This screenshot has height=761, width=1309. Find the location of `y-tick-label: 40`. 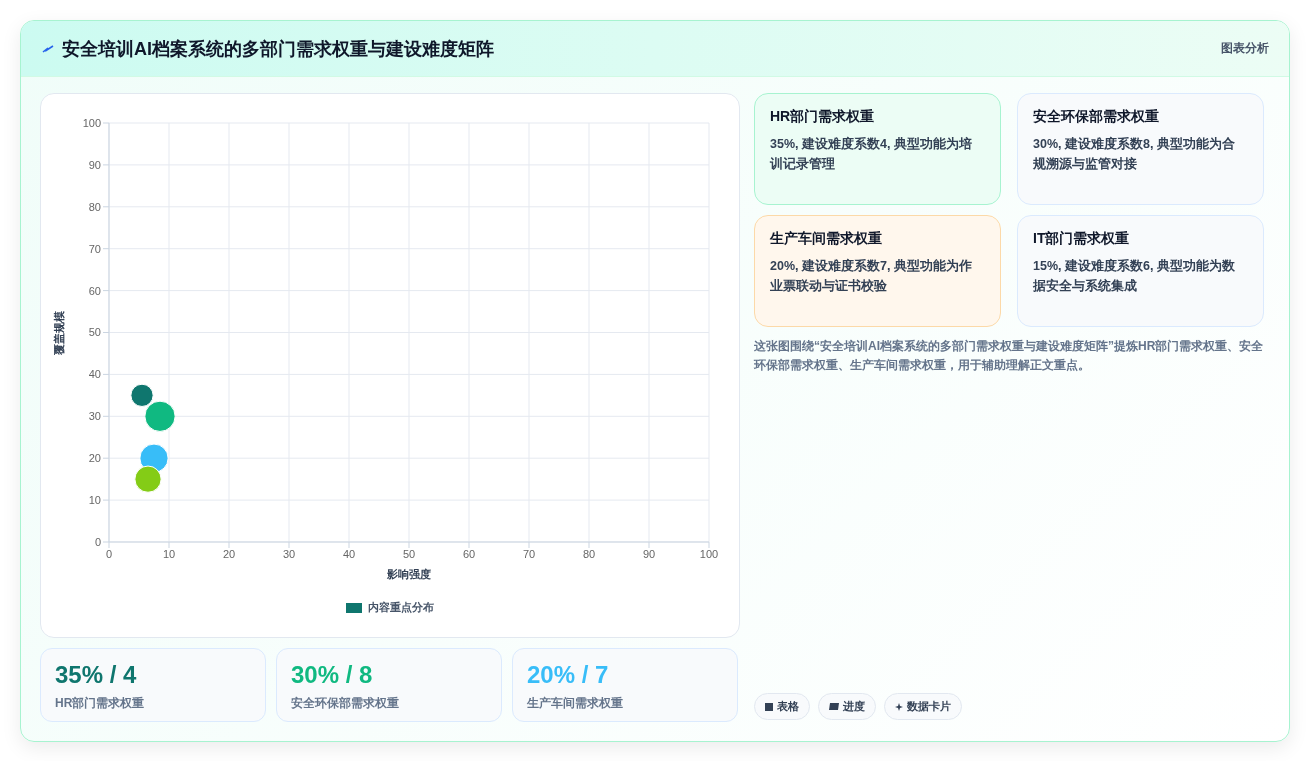

y-tick-label: 40 is located at coordinates (94, 374).